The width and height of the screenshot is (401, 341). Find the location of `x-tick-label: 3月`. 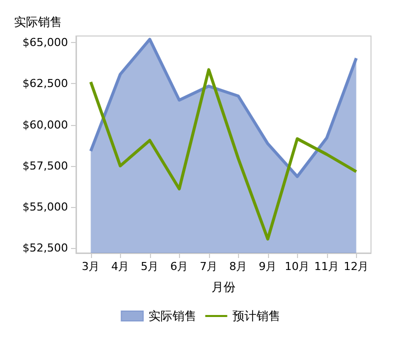

x-tick-label: 3月 is located at coordinates (91, 266).